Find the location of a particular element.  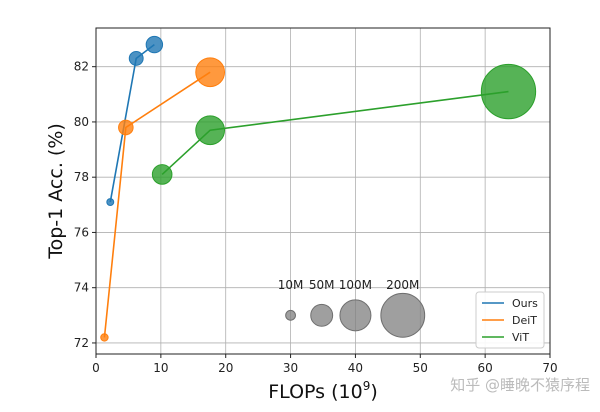

size-legend-label: 10M is located at coordinates (291, 285).